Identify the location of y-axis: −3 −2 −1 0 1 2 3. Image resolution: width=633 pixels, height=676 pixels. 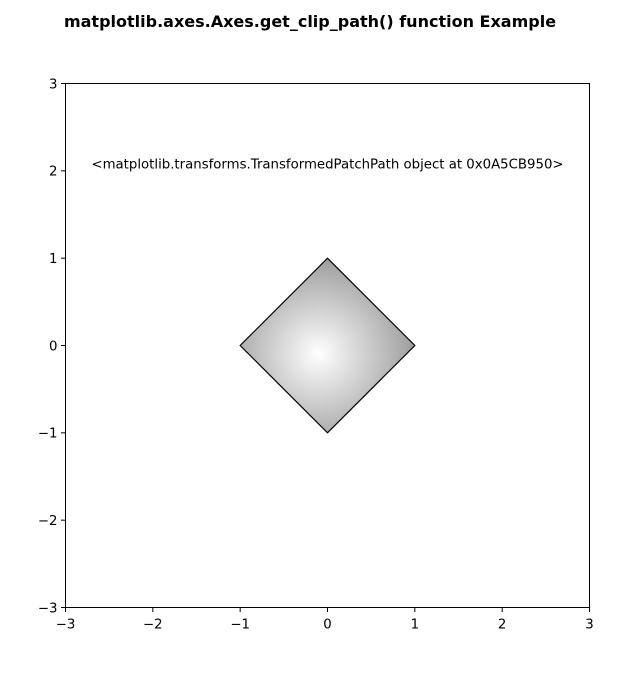
(52, 346).